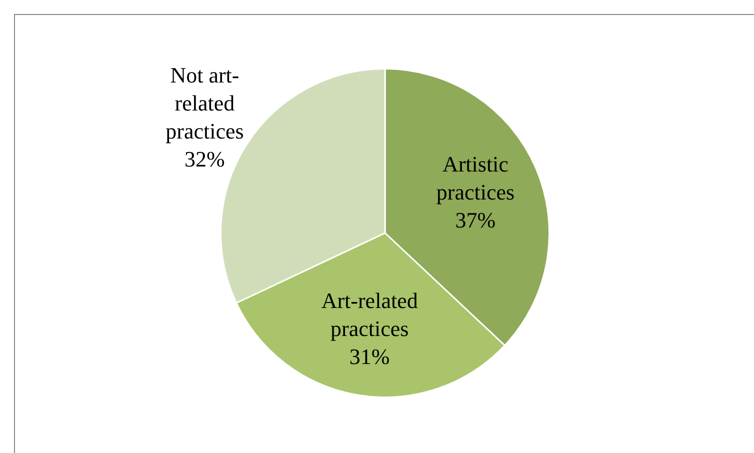 Image resolution: width=754 pixels, height=453 pixels. Describe the element at coordinates (369, 315) in the screenshot. I see `slice-label: Art-related practices` at that location.